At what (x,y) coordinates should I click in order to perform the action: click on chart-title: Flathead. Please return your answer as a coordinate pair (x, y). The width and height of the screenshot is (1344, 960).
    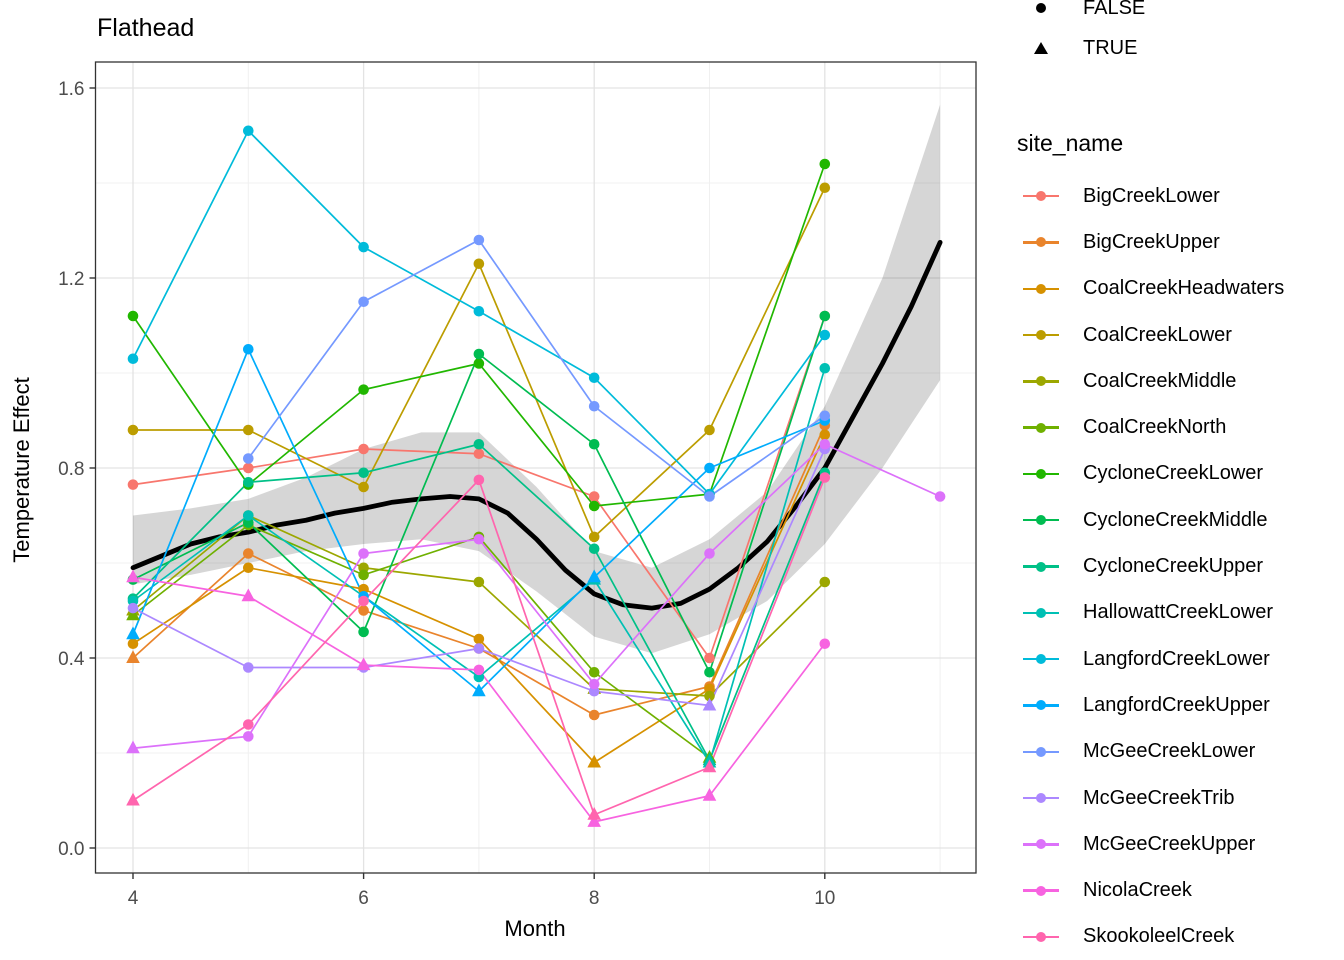
    Looking at the image, I should click on (146, 28).